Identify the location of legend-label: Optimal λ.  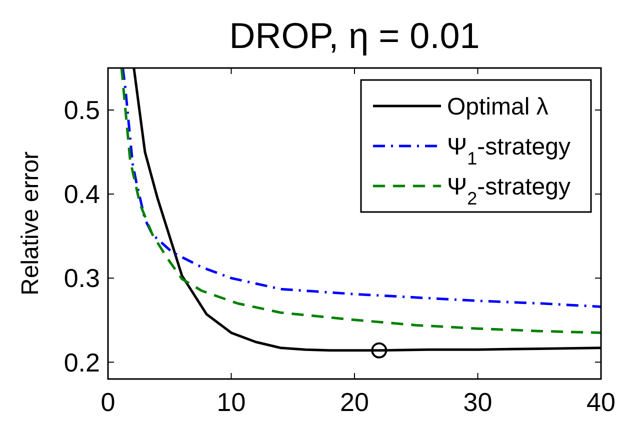
(497, 106).